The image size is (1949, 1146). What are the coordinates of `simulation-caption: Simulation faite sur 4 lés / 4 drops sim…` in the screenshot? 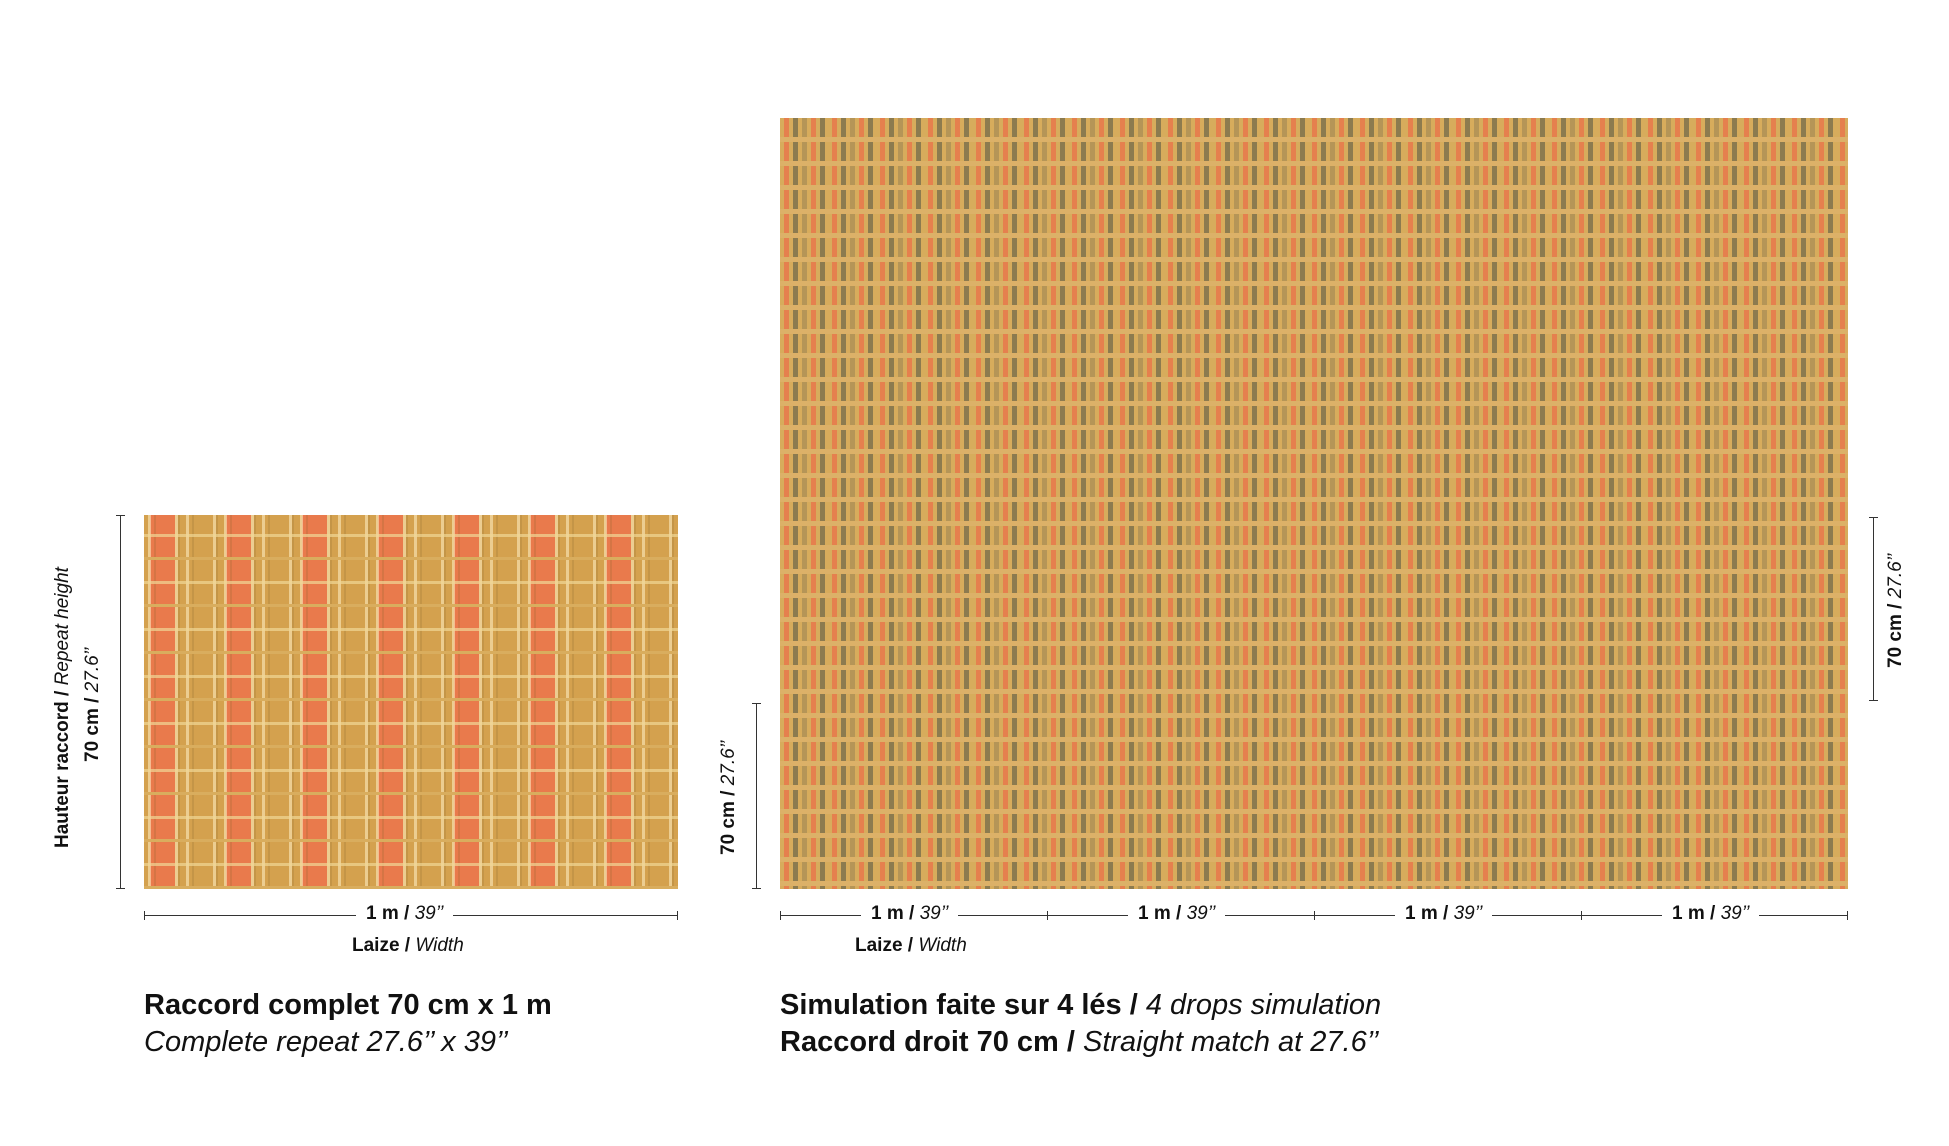 It's located at (1081, 1023).